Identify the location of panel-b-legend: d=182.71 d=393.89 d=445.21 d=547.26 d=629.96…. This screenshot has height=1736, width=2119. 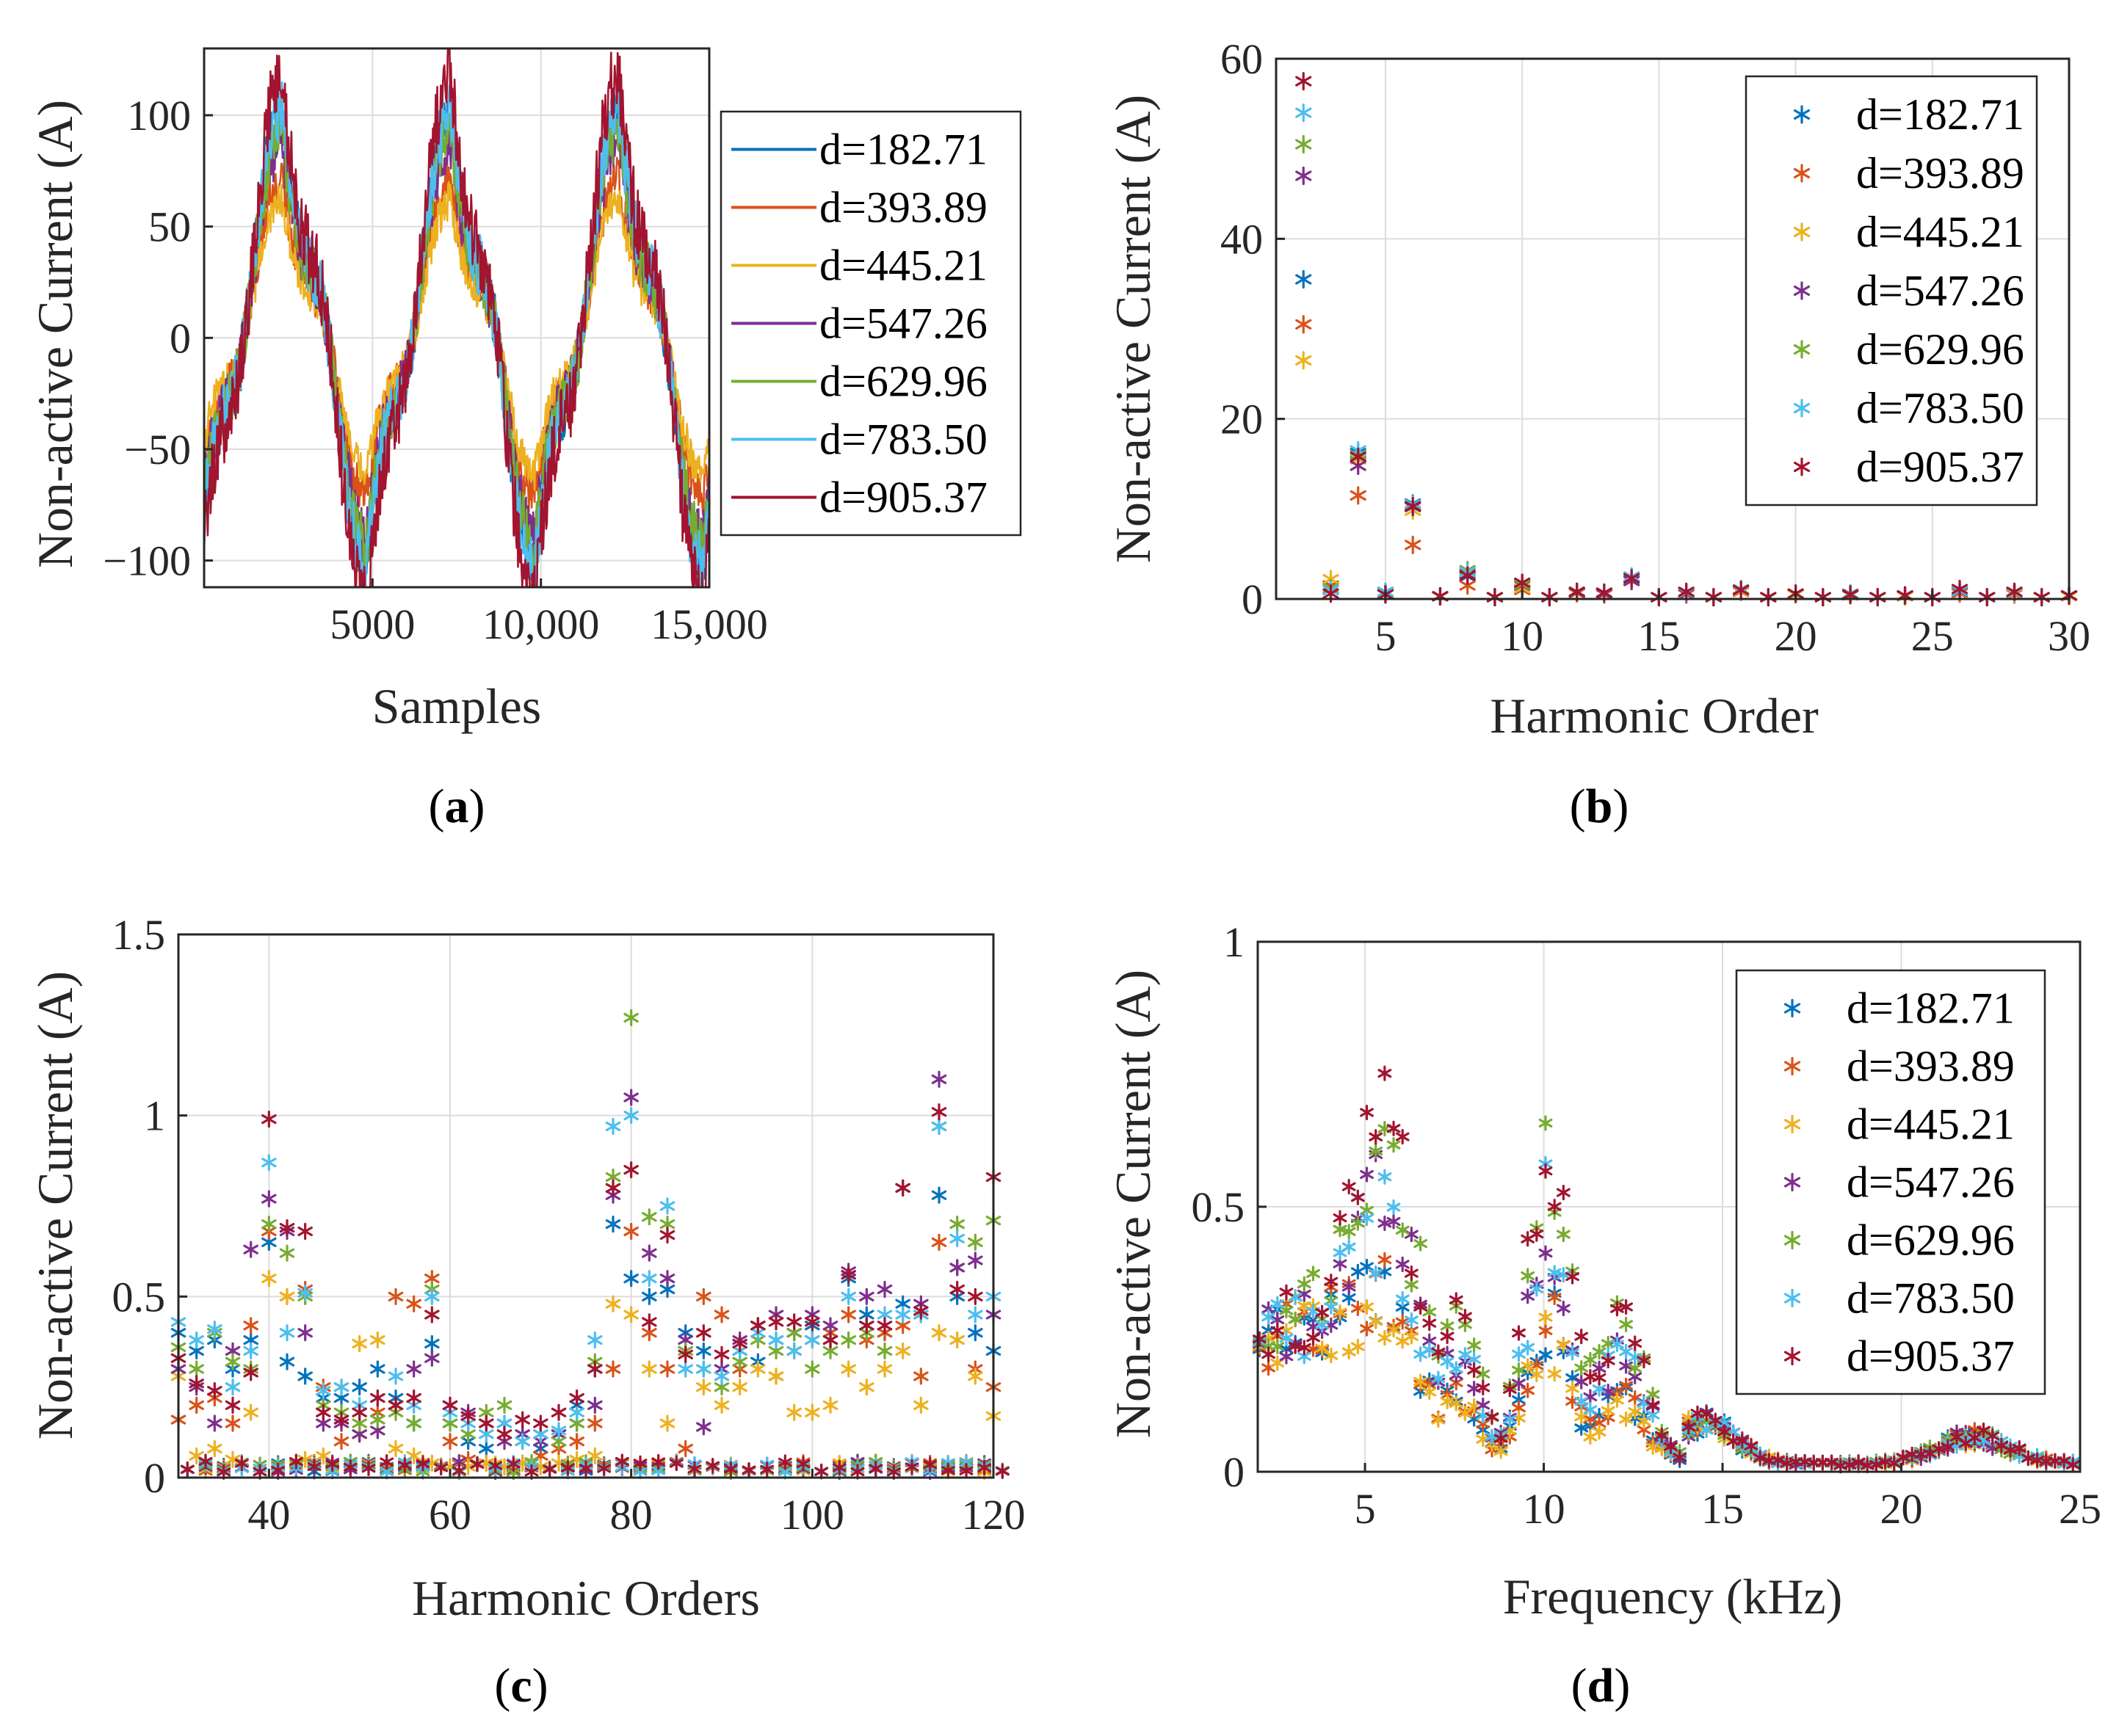
(1891, 290).